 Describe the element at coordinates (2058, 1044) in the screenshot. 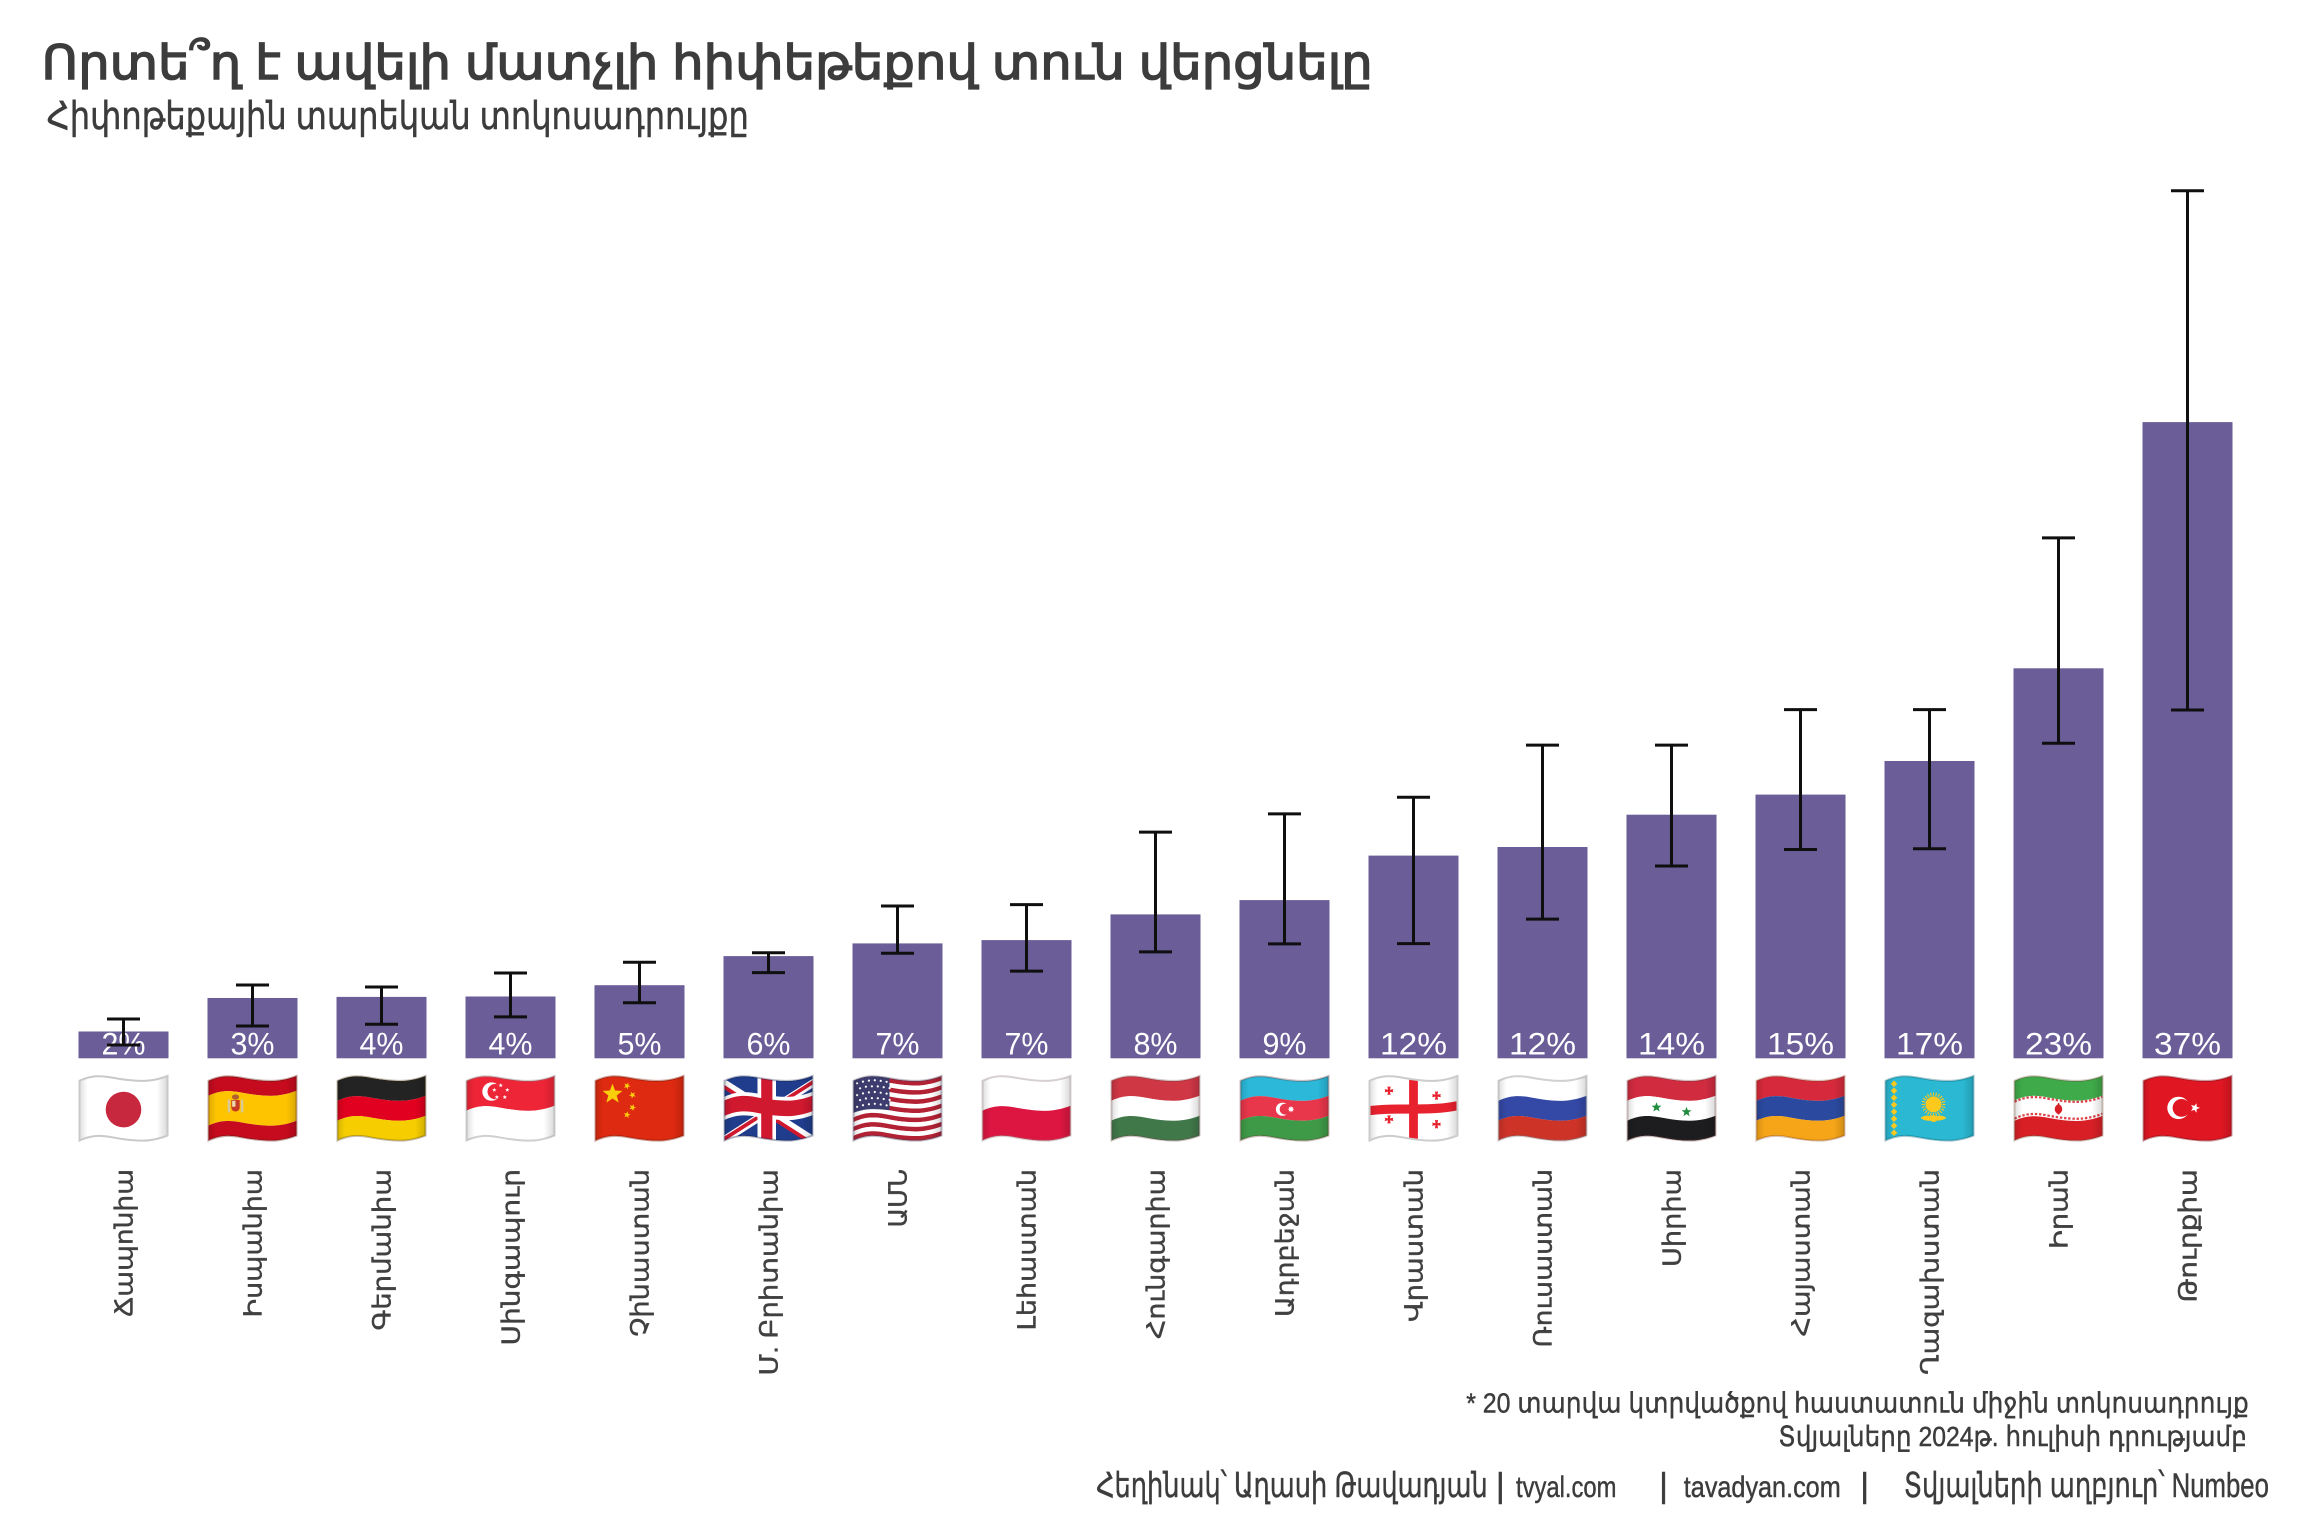

I see `svg-text: 23%` at that location.